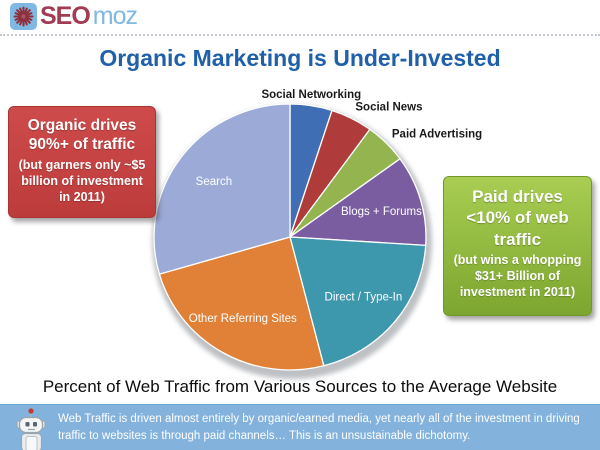 Image resolution: width=600 pixels, height=450 pixels. Describe the element at coordinates (31, 428) in the screenshot. I see `robot-mascot-icon` at that location.